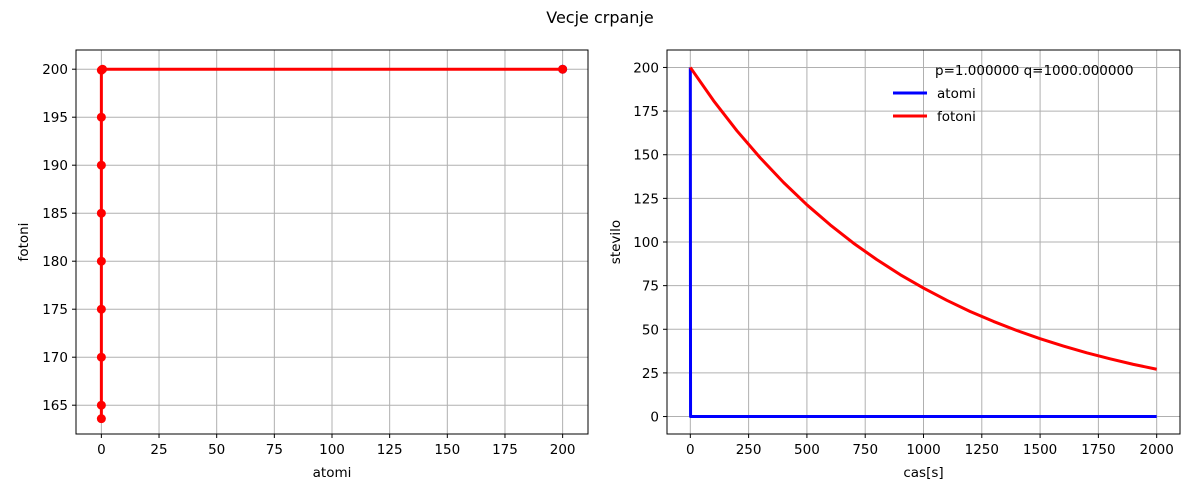 Image resolution: width=1200 pixels, height=500 pixels. What do you see at coordinates (55, 214) in the screenshot?
I see `y-tick-label: 185` at bounding box center [55, 214].